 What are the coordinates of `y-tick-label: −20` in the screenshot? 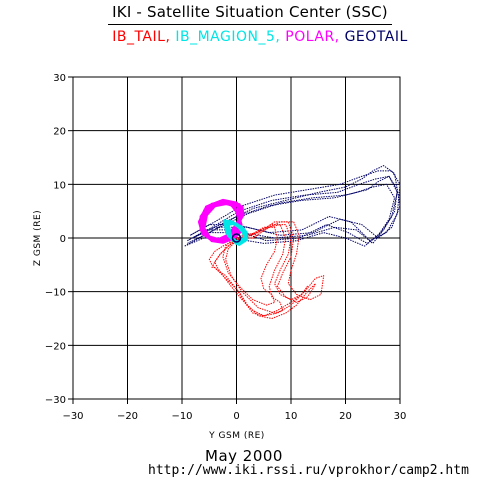 It's located at (55, 346).